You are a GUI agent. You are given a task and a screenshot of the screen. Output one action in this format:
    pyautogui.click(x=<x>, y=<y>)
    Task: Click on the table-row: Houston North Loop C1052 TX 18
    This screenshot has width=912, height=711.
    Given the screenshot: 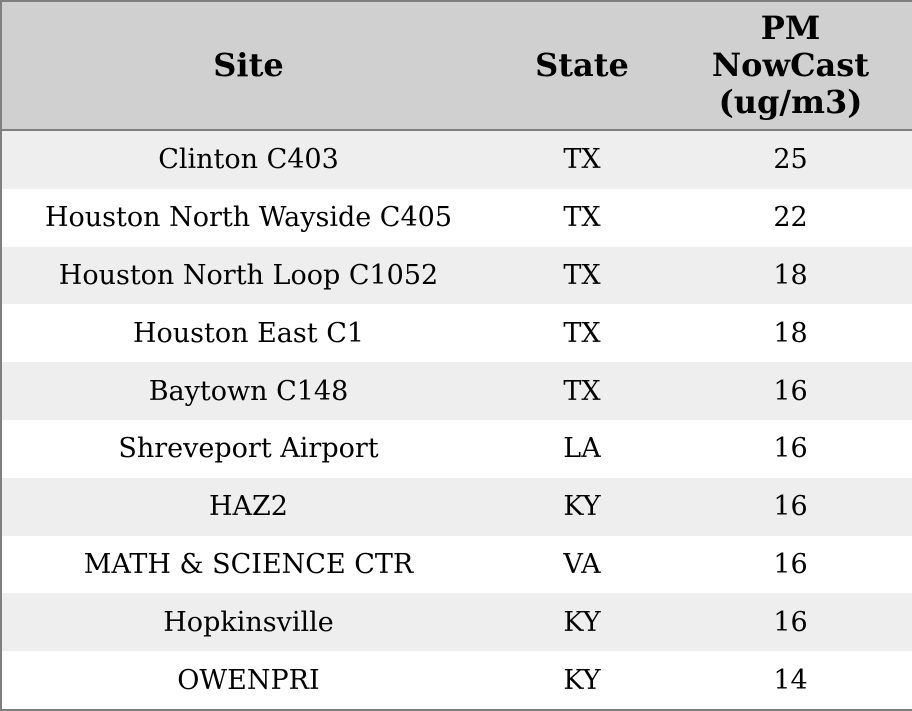 What is the action you would take?
    pyautogui.click(x=456, y=275)
    